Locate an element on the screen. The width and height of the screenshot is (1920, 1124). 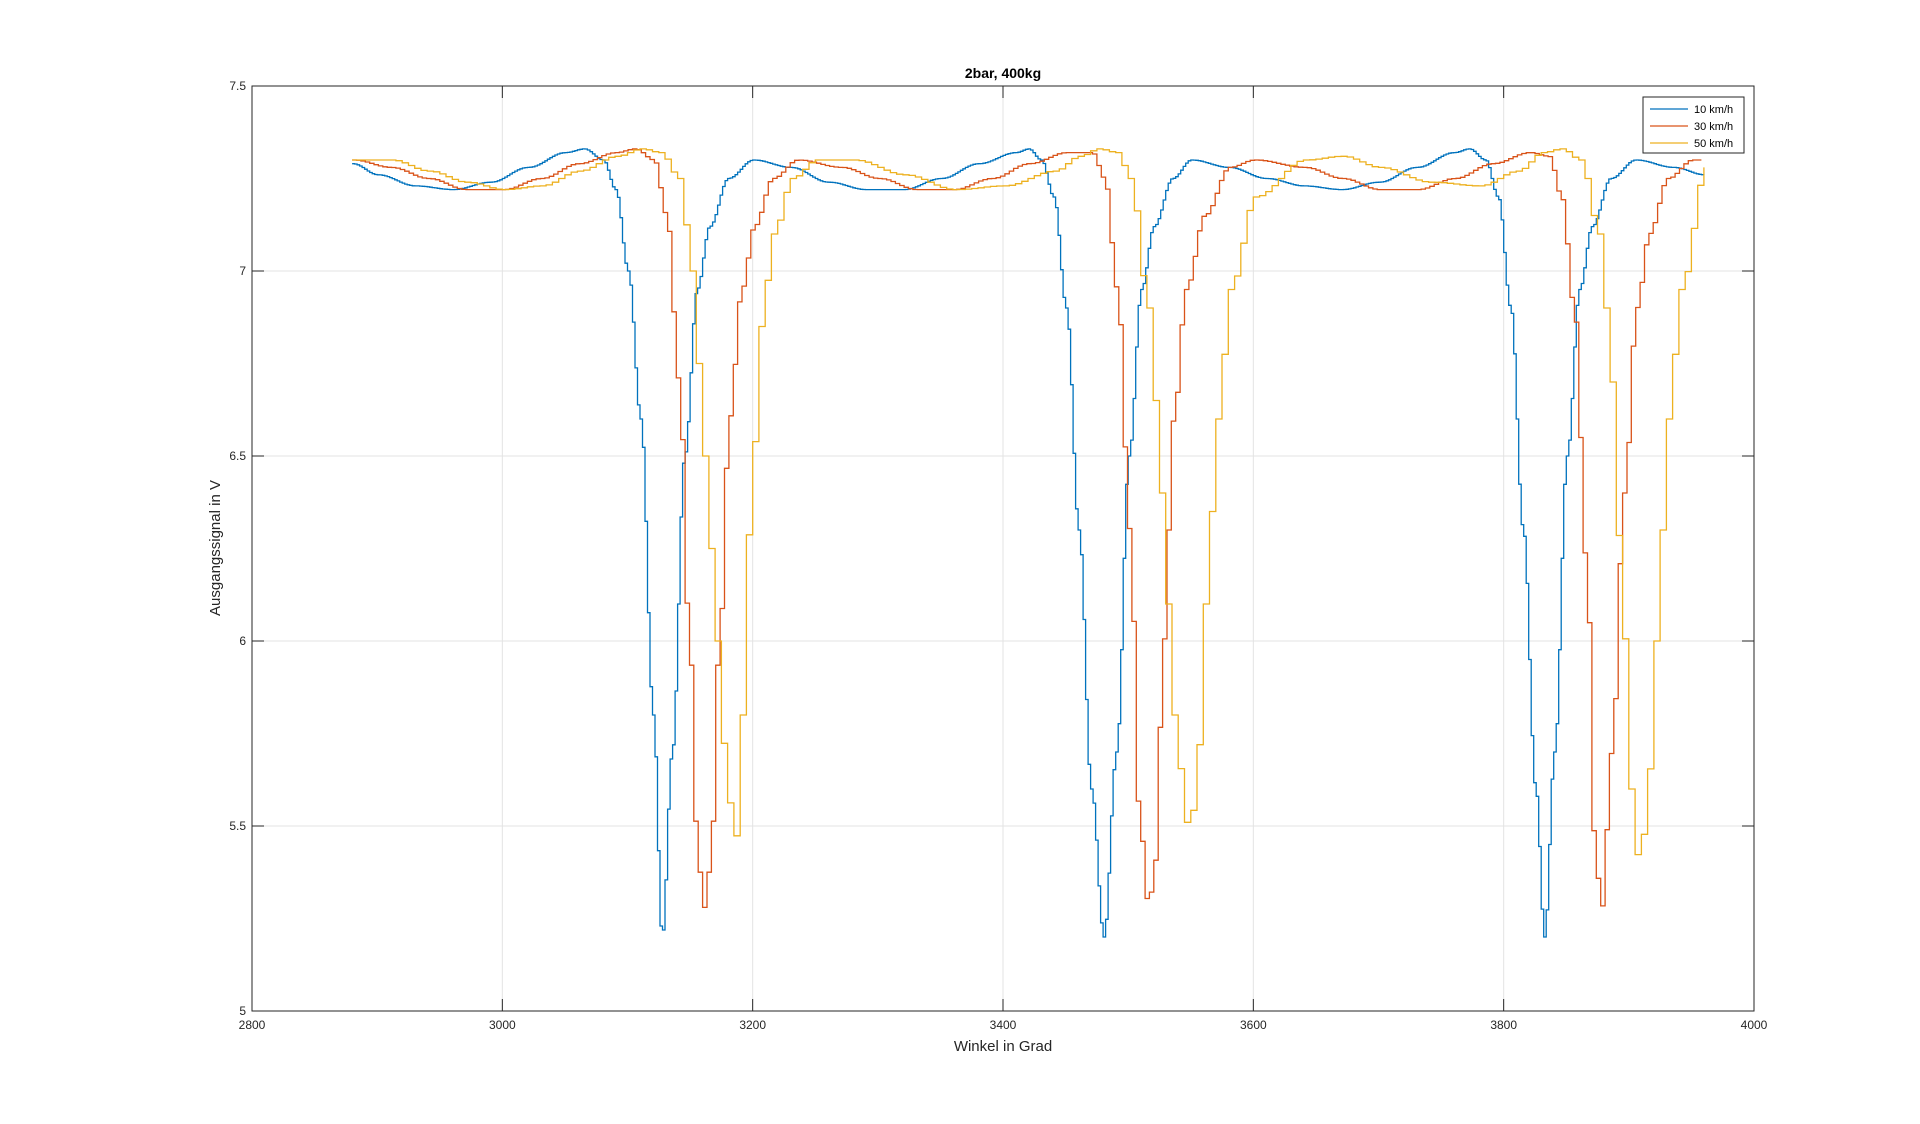
legend-label: 30 km/h is located at coordinates (1713, 127).